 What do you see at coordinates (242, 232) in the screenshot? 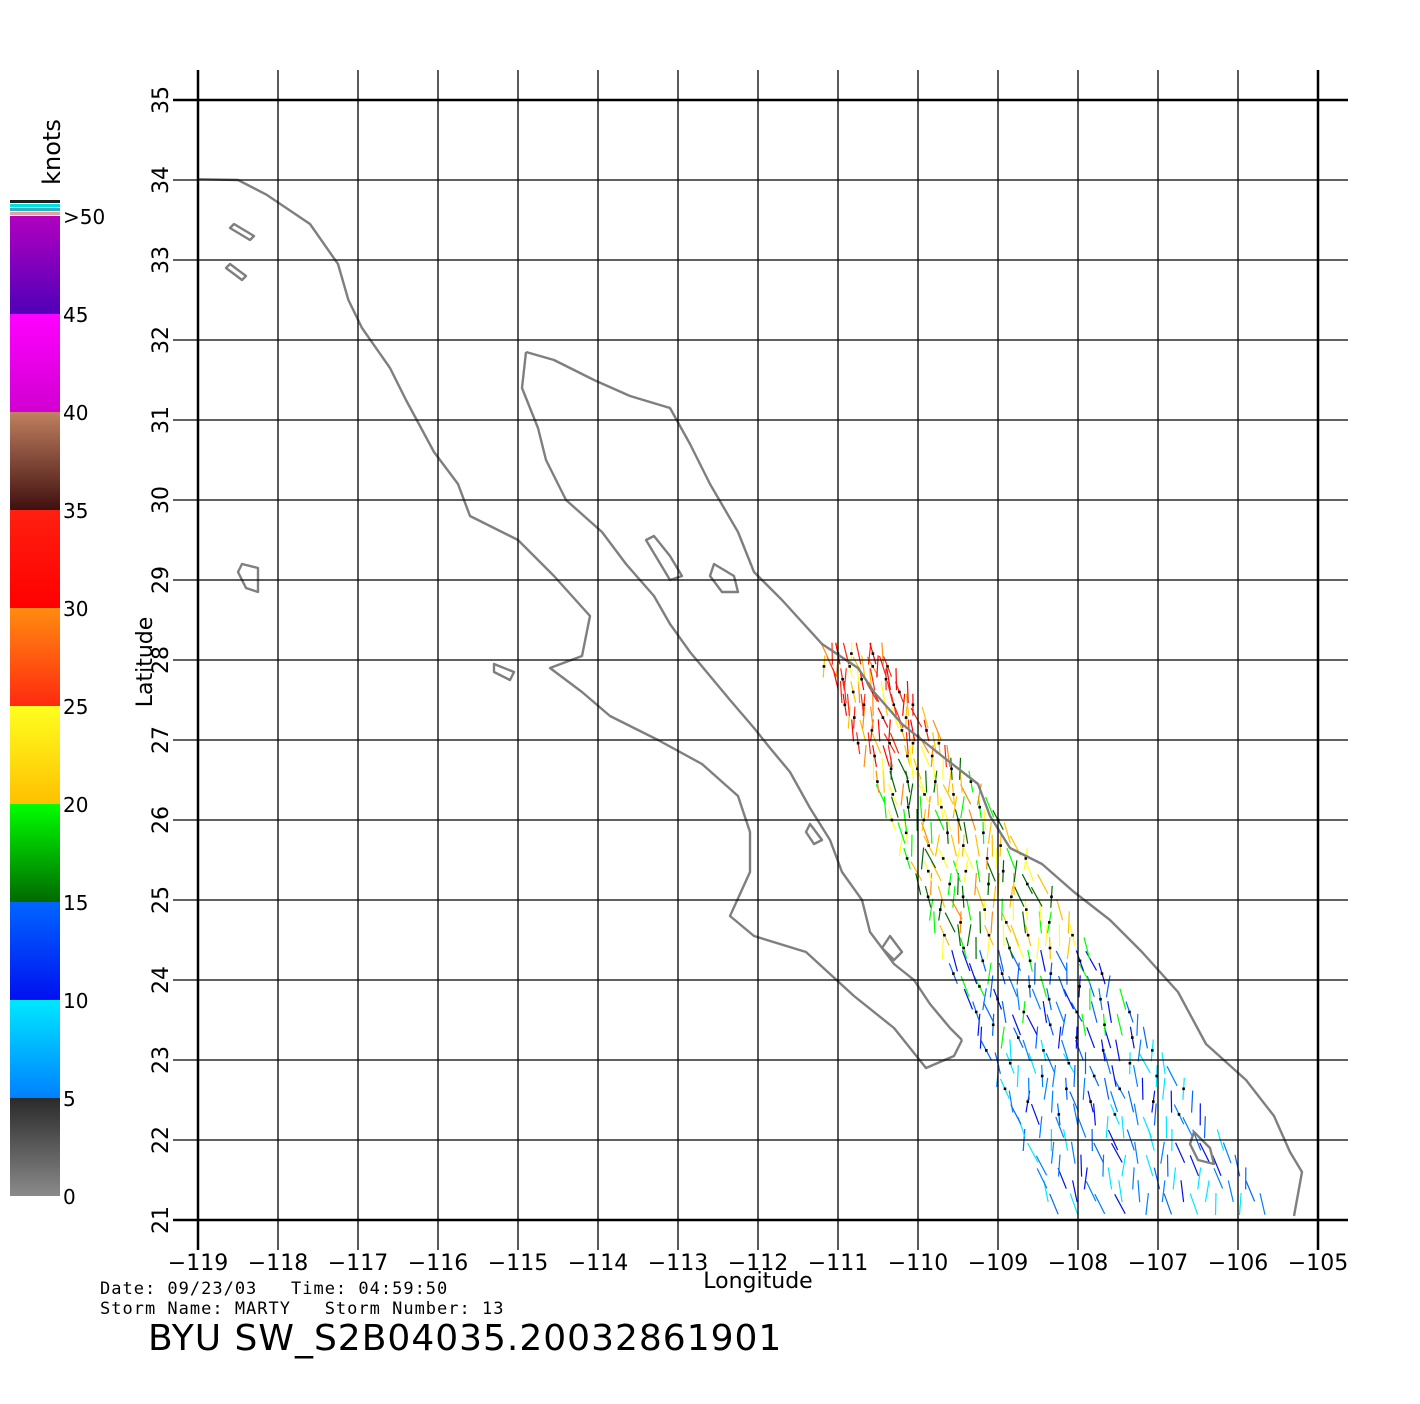
I see `isla-santa-catalina` at bounding box center [242, 232].